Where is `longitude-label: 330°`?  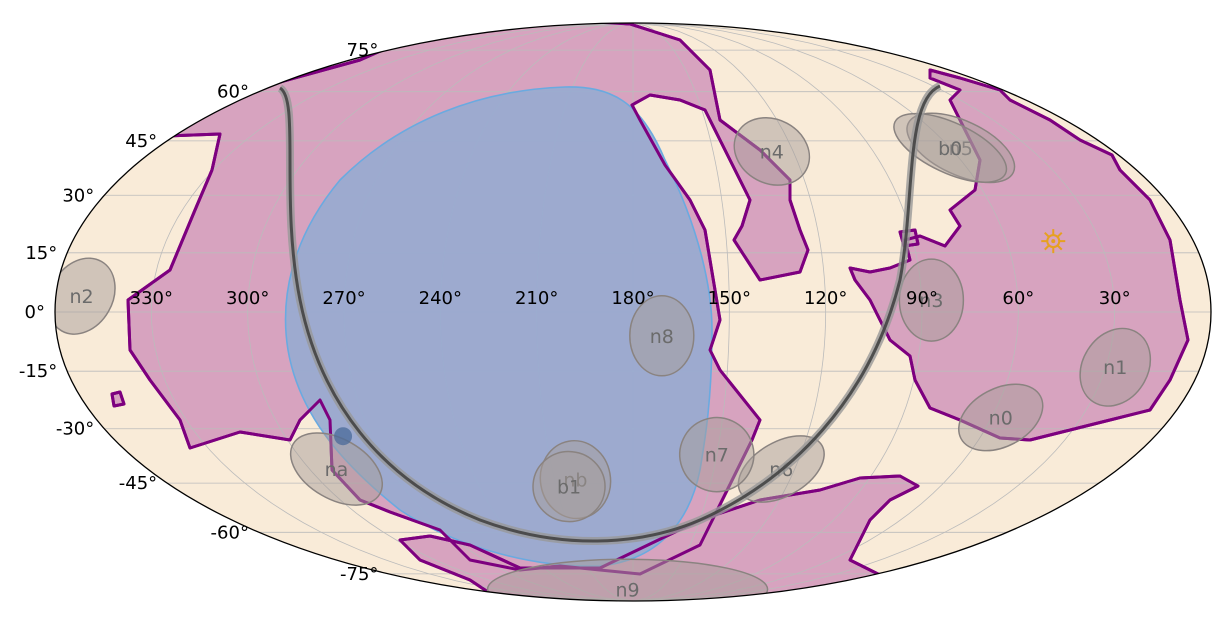 longitude-label: 330° is located at coordinates (151, 298).